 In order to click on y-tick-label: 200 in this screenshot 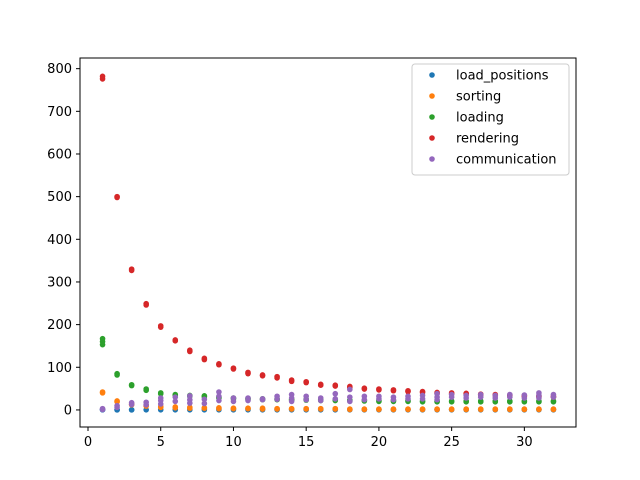, I will do `click(59, 325)`.